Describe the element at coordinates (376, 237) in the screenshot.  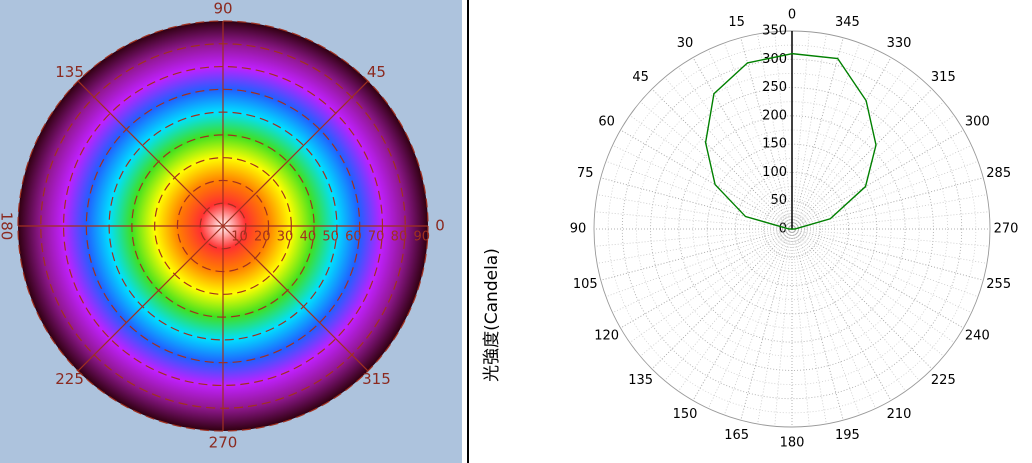
I see `radial-tick-label: 70` at that location.